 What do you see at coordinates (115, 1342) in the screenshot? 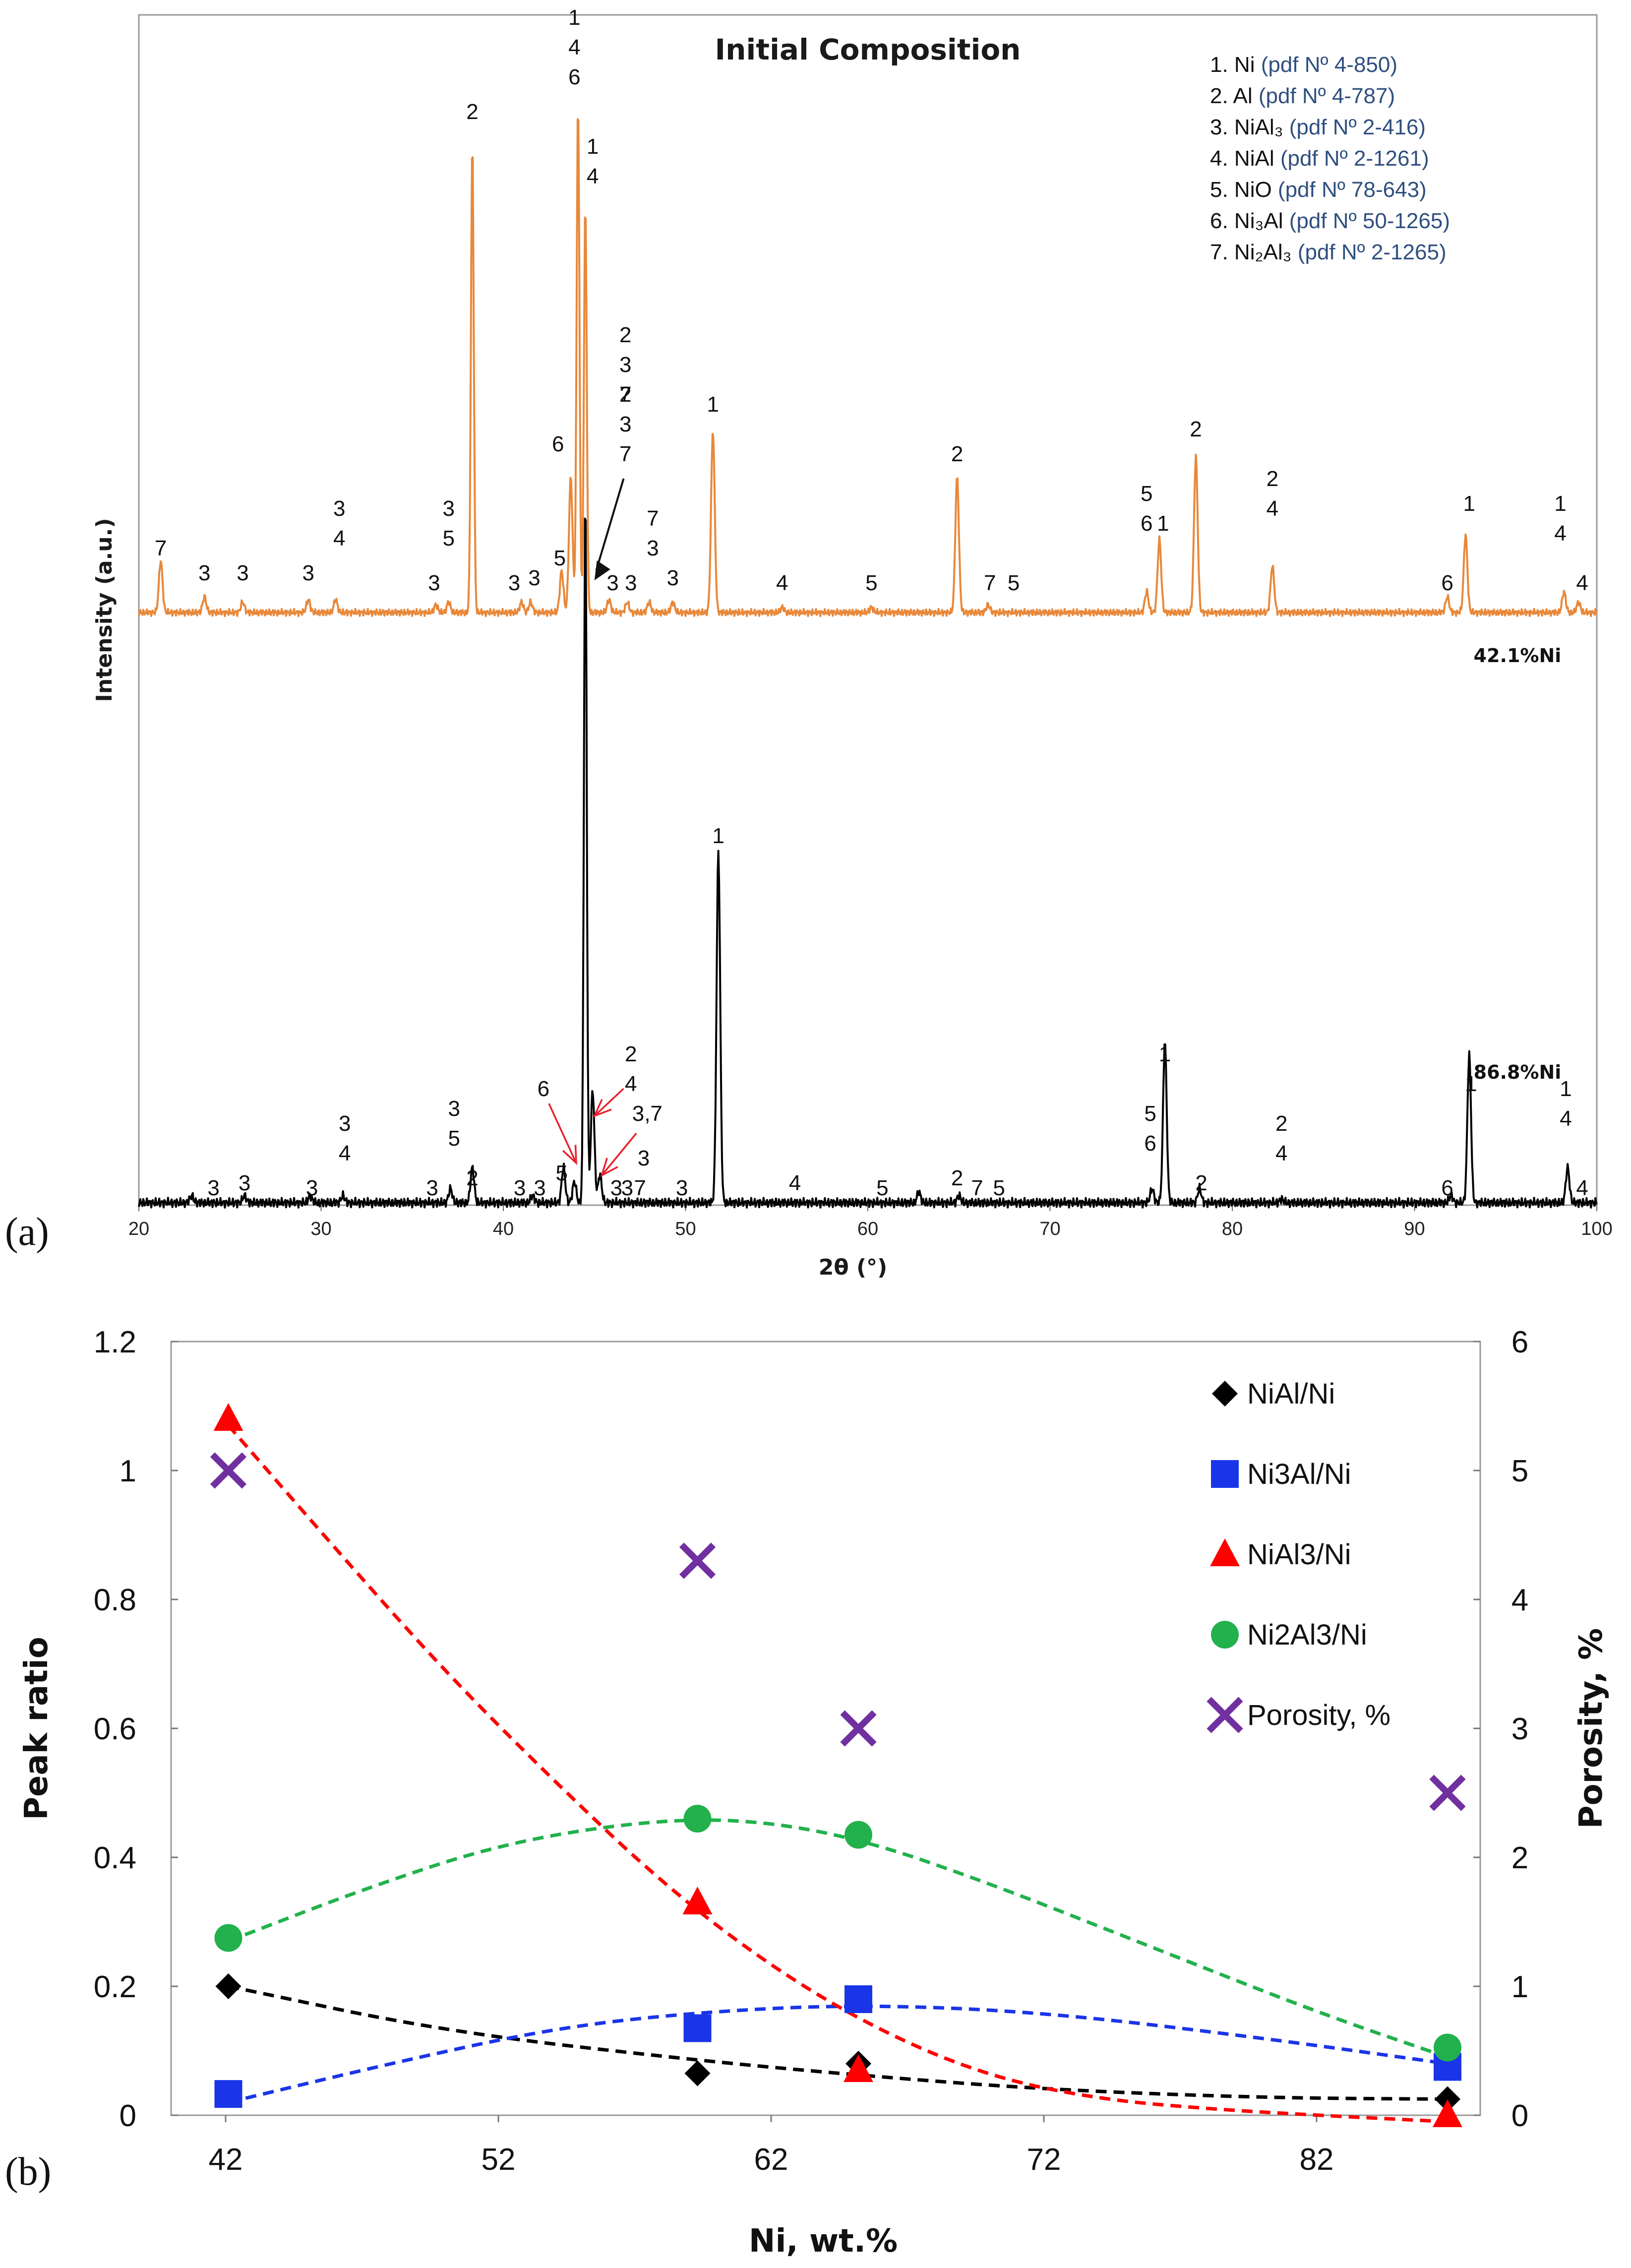
I see `y-tick-label: 1.2` at bounding box center [115, 1342].